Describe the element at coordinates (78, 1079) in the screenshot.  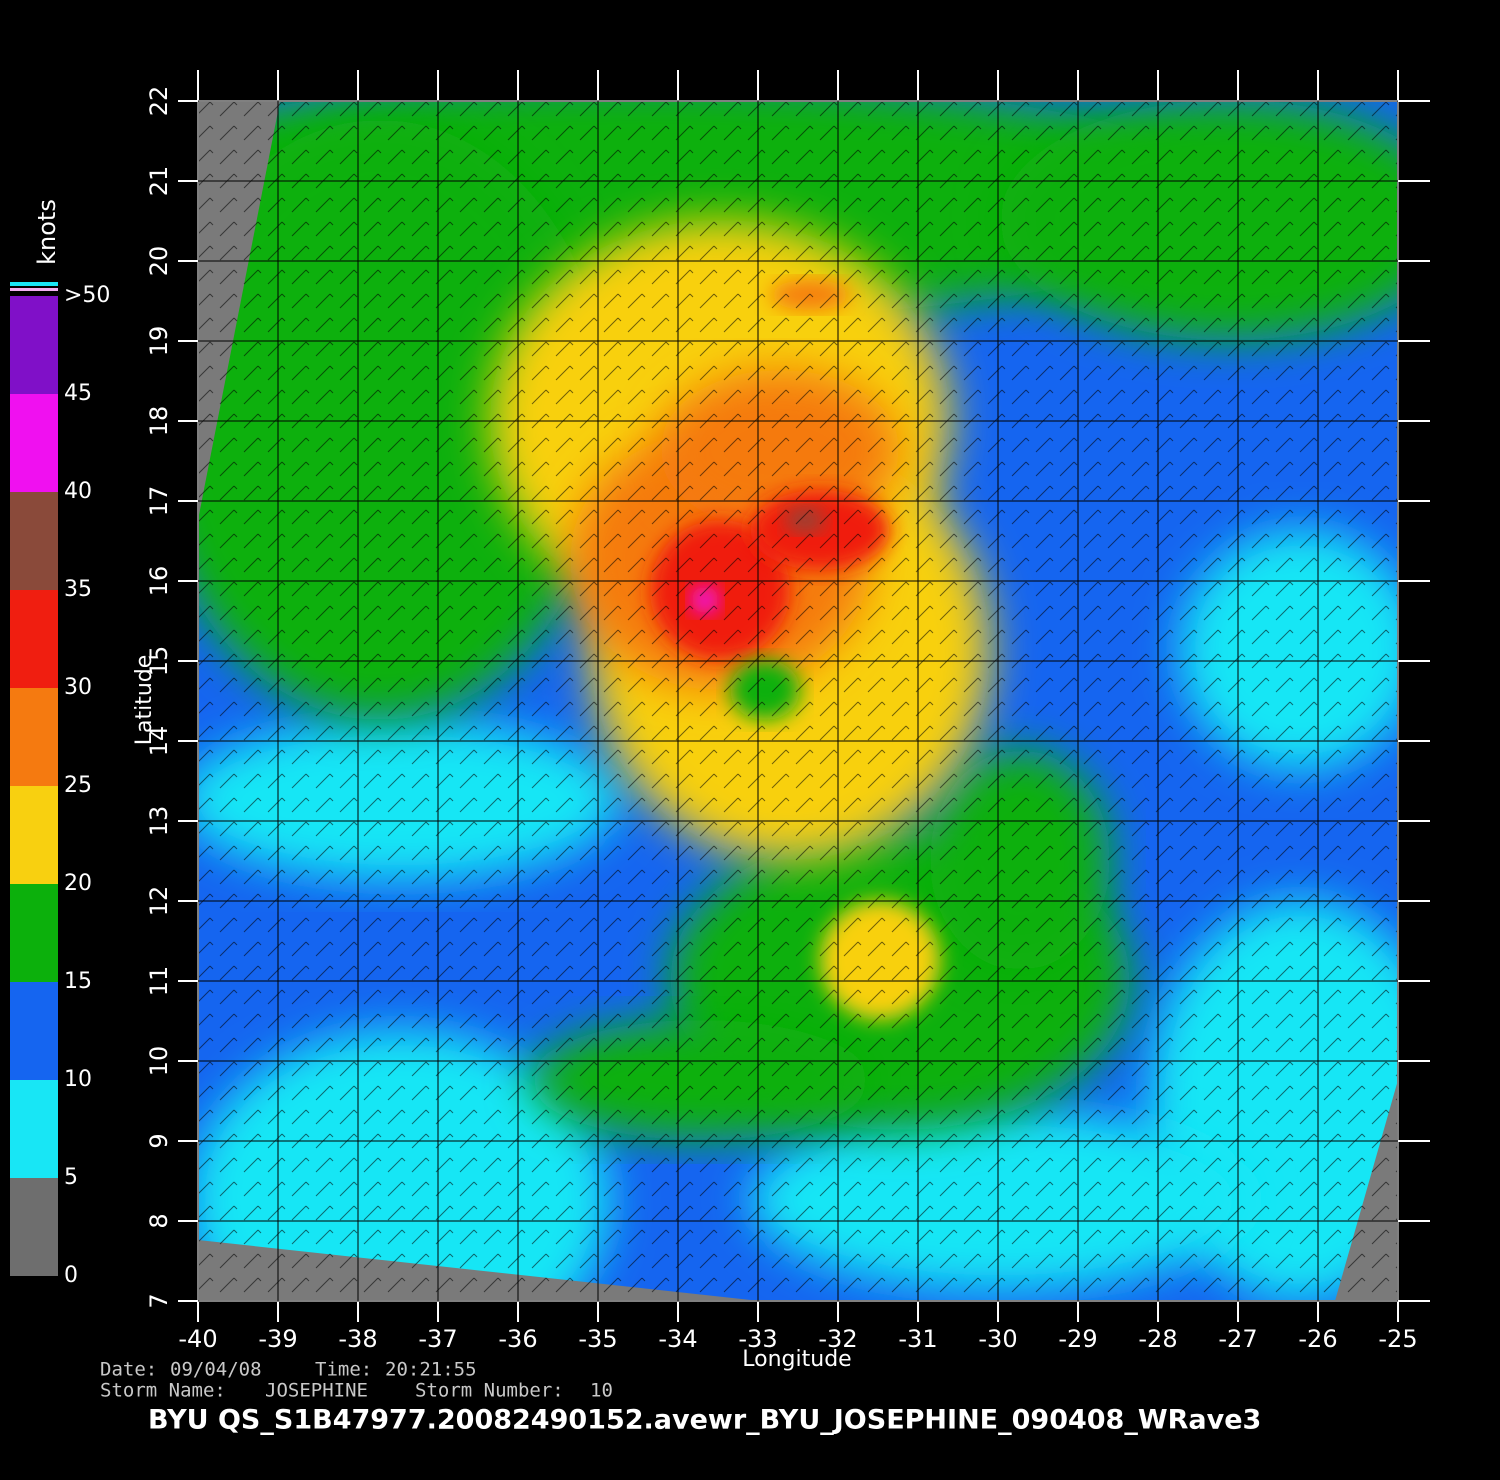
I see `colorbar-tick-label: 10` at that location.